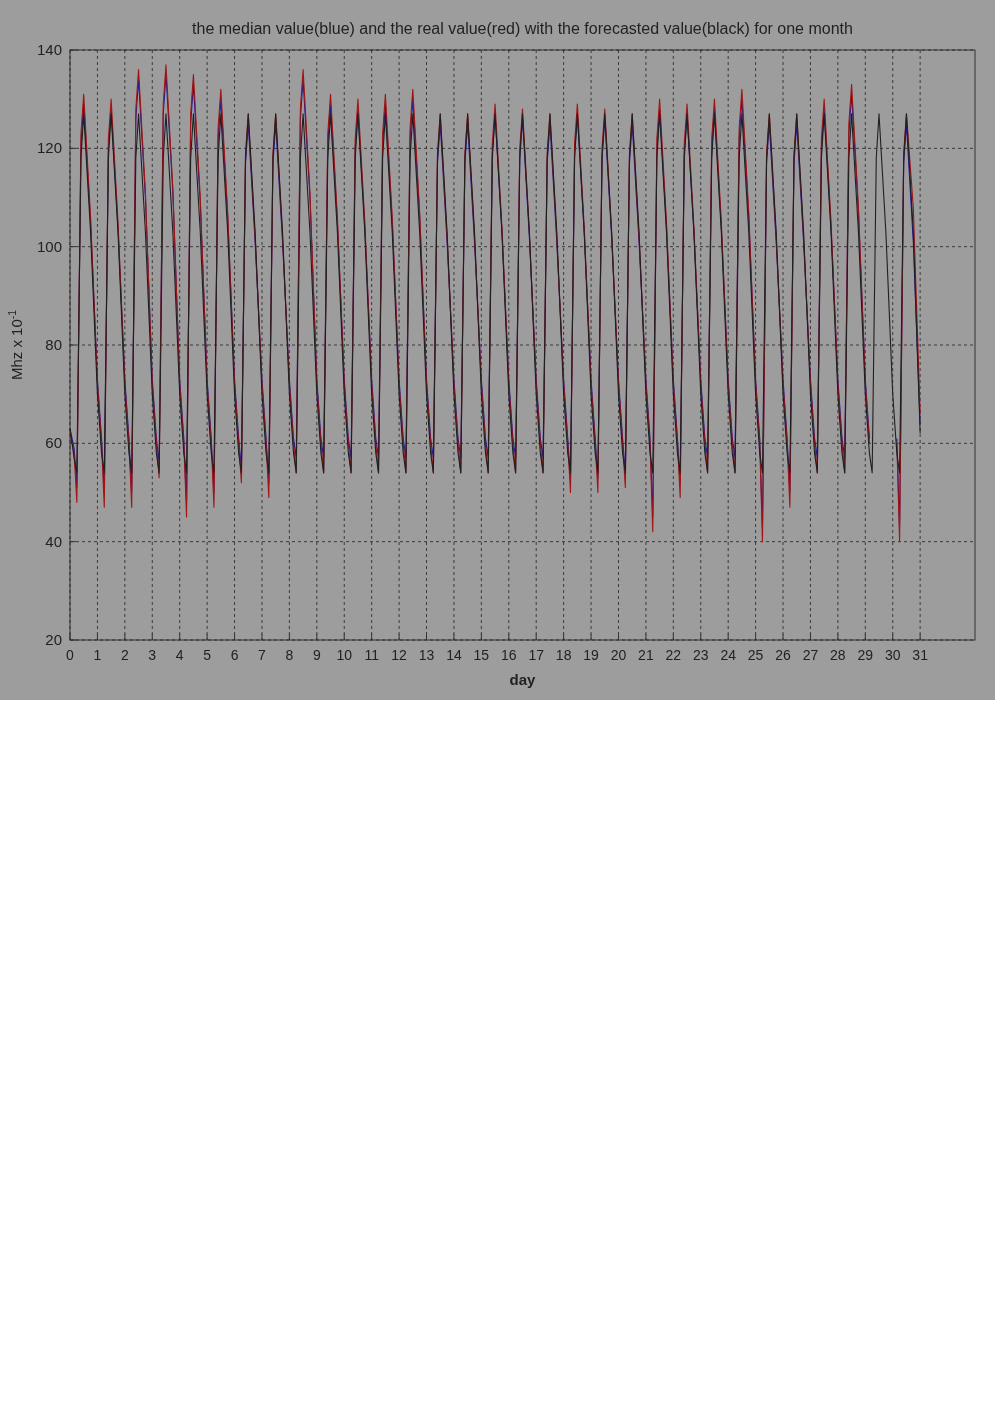  I want to click on y-tick-label: 40, so click(53, 541).